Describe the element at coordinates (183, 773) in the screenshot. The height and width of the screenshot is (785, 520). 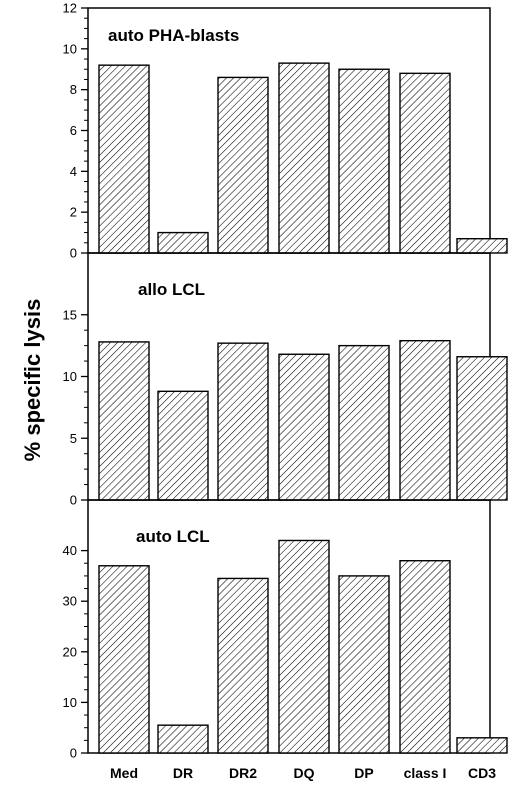
I see `category-label: DR` at that location.